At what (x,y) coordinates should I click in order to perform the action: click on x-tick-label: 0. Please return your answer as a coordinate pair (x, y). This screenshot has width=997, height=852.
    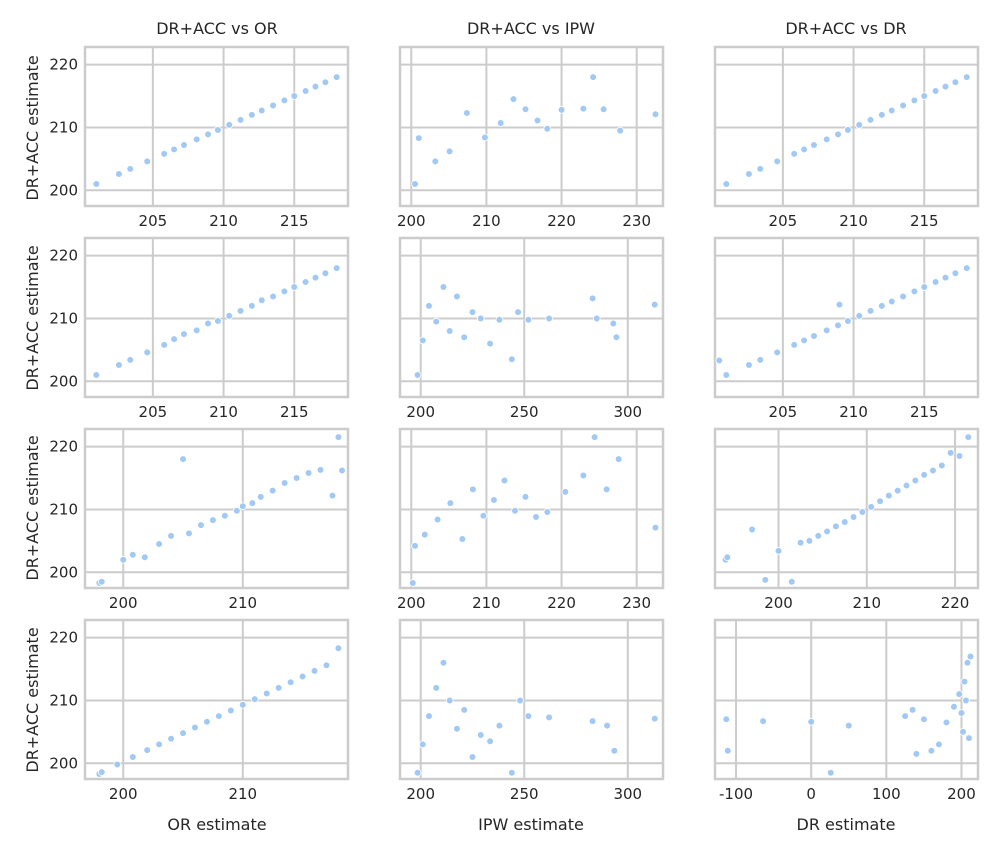
    Looking at the image, I should click on (811, 794).